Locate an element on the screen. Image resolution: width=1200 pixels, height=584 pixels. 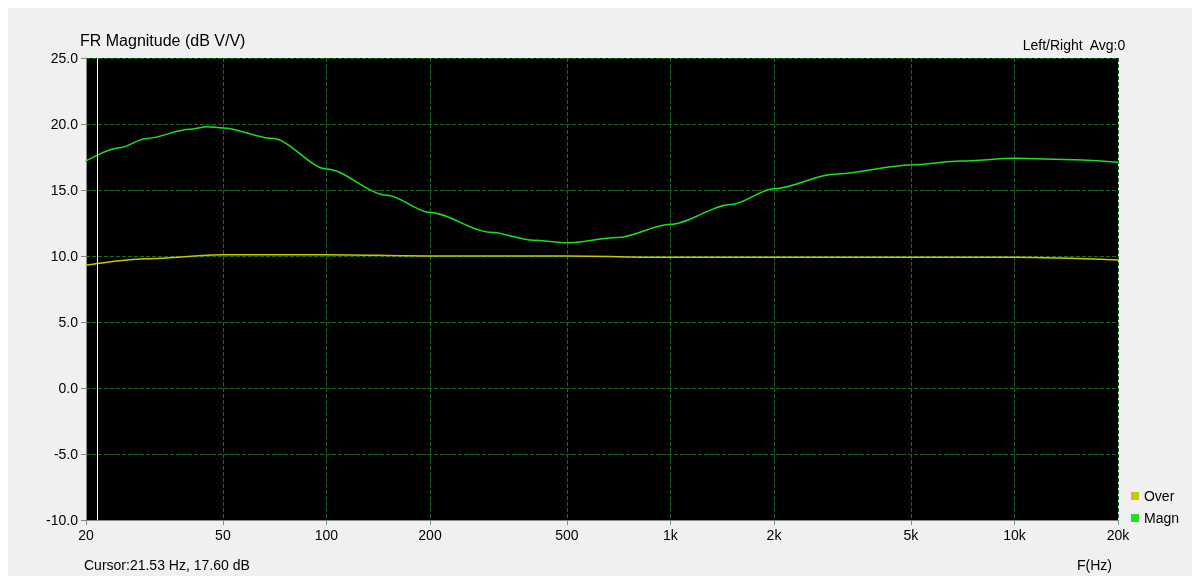
x-axis-title: F(Hz) is located at coordinates (1095, 565).